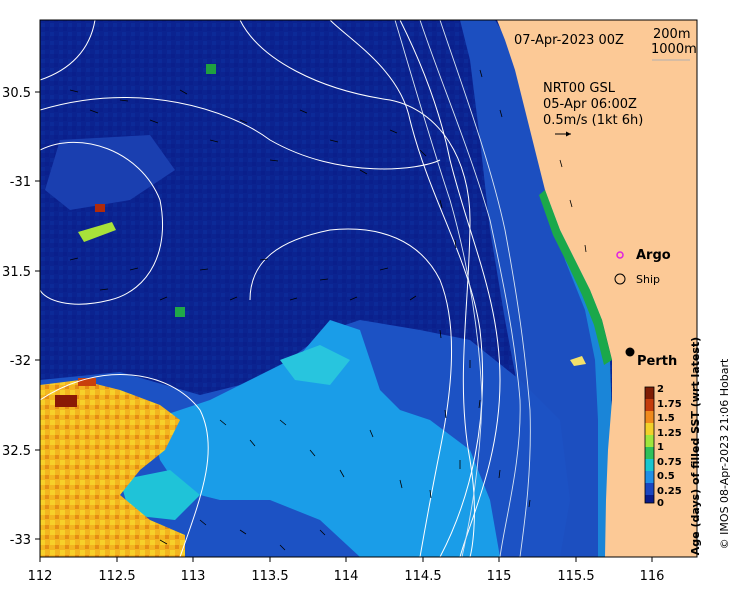  What do you see at coordinates (666, 418) in the screenshot?
I see `colorbar-tick: 1.5` at bounding box center [666, 418].